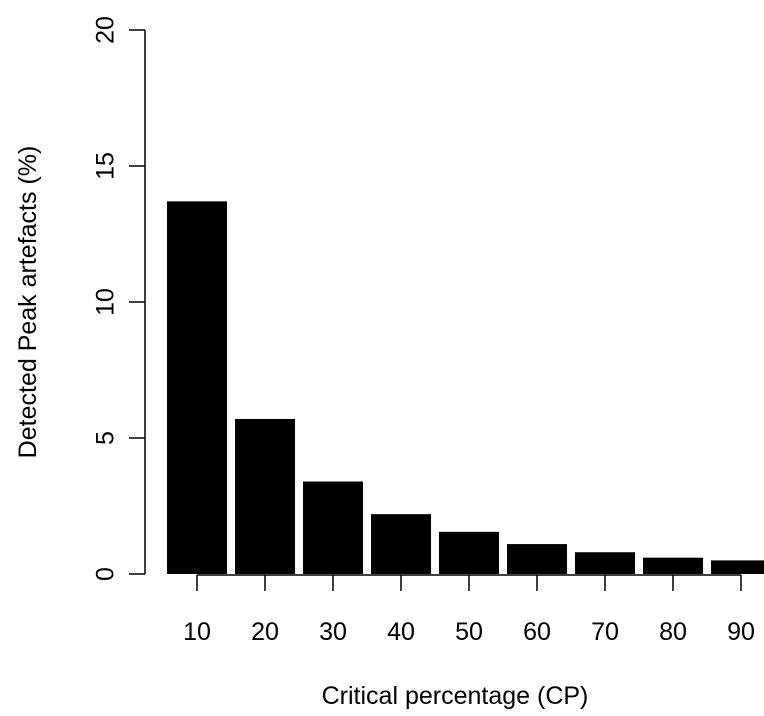  Describe the element at coordinates (106, 30) in the screenshot. I see `y-tick-label: 20` at that location.